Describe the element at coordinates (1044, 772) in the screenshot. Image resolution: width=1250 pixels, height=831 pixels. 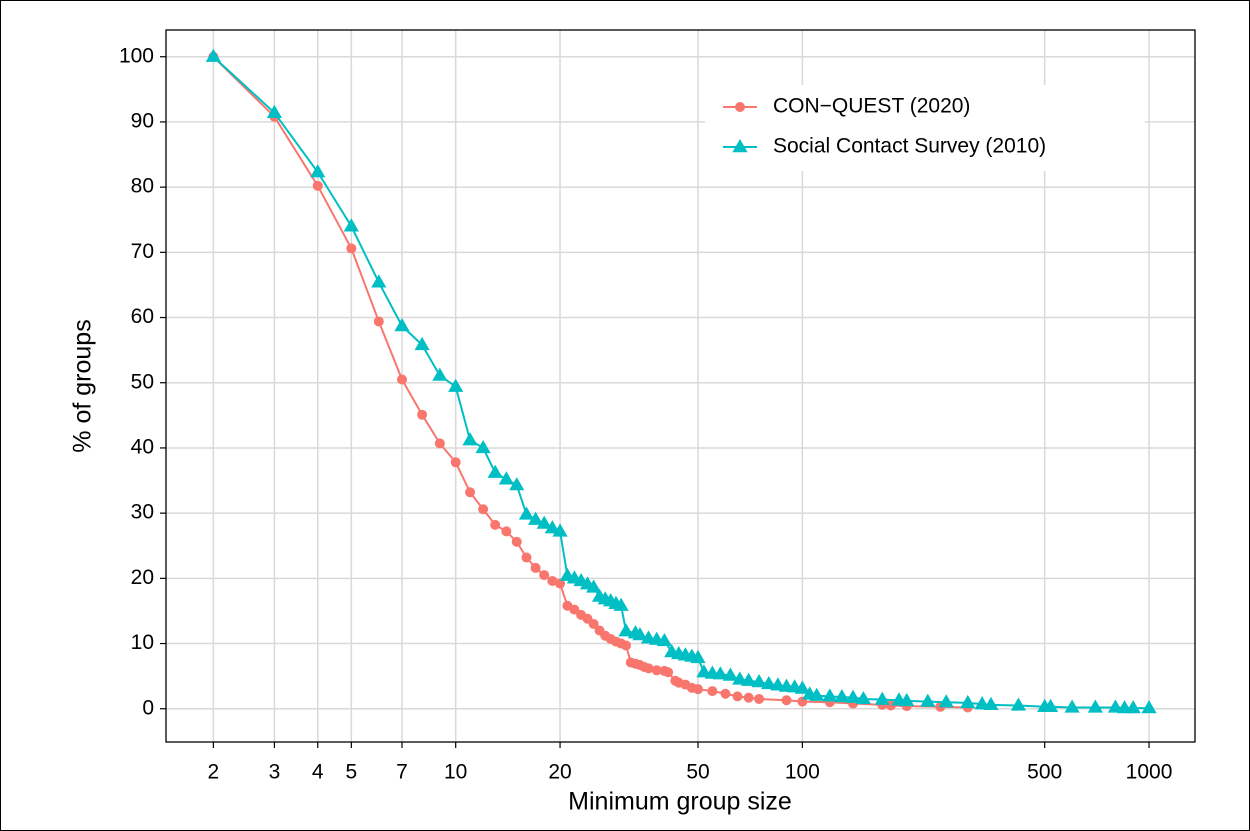
I see `x-tick-label: 500` at that location.